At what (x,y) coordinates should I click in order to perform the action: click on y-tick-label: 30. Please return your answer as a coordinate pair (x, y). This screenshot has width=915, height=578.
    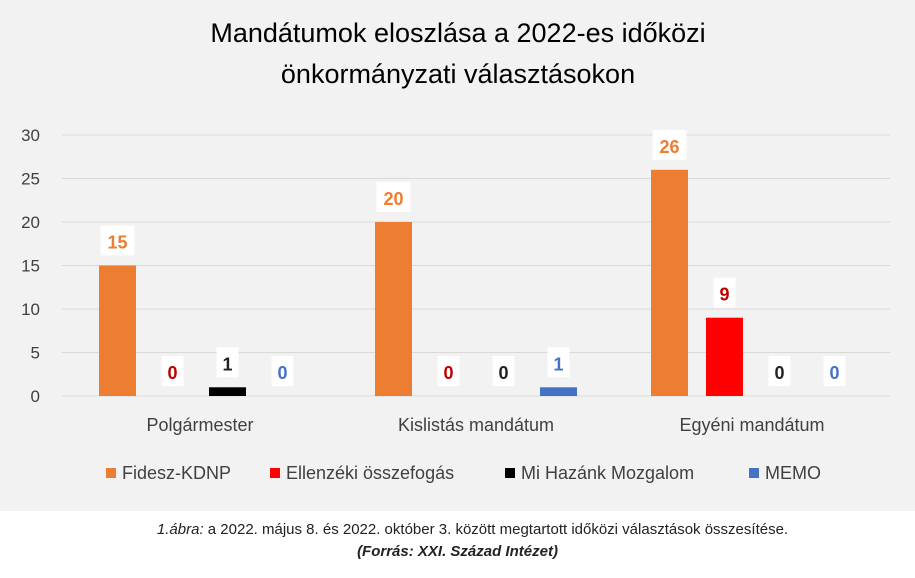
    Looking at the image, I should click on (30, 135).